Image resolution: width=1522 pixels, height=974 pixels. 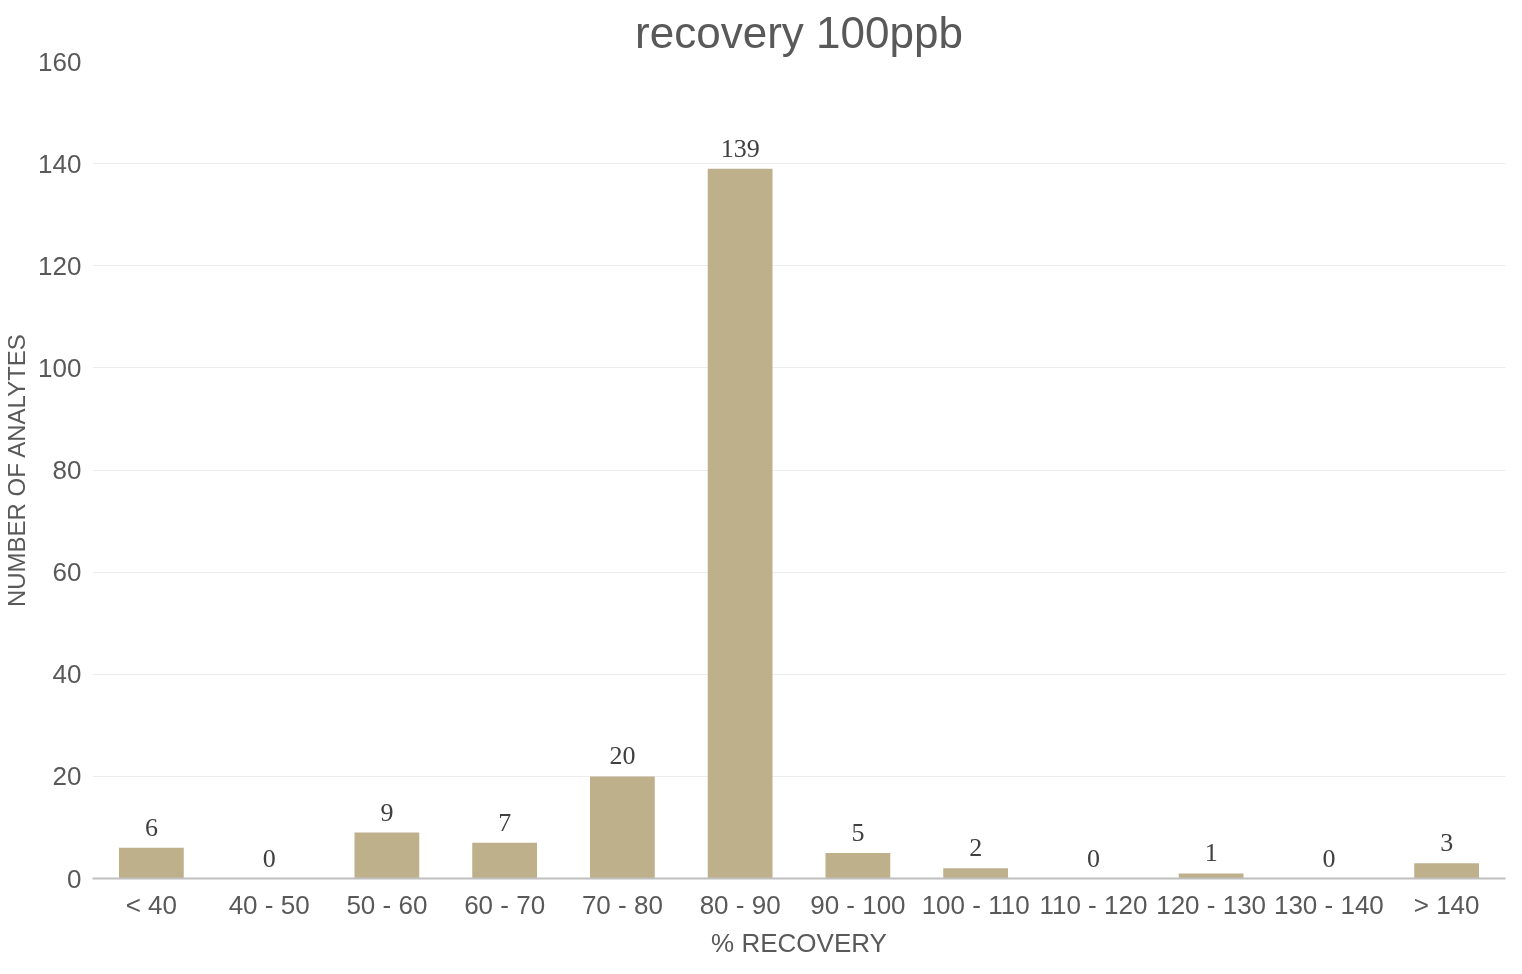 What do you see at coordinates (858, 832) in the screenshot?
I see `data-label: 5` at bounding box center [858, 832].